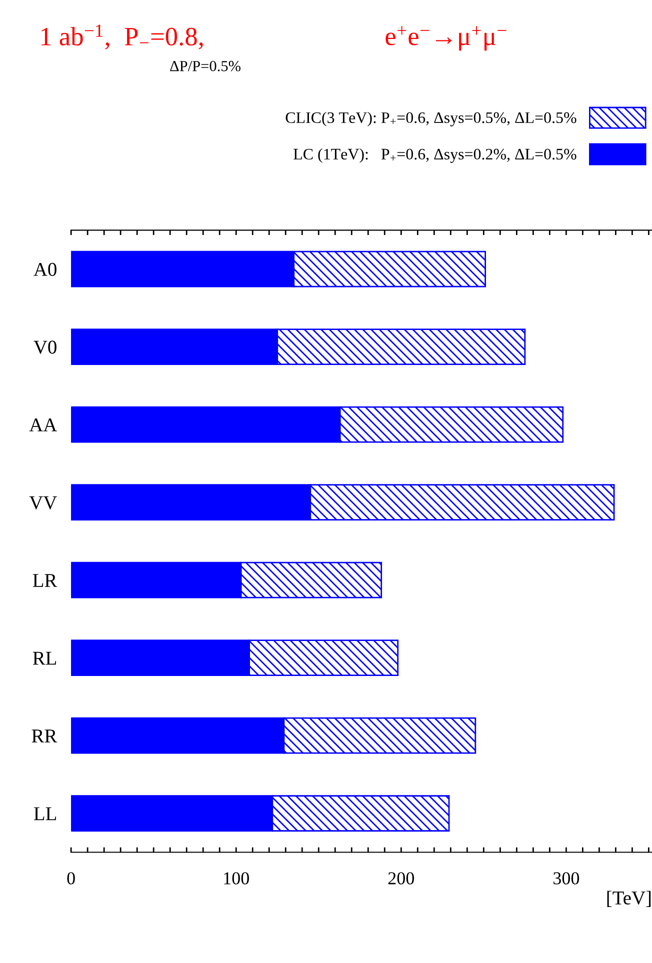  What do you see at coordinates (45, 580) in the screenshot?
I see `y-tick-label: LR` at bounding box center [45, 580].